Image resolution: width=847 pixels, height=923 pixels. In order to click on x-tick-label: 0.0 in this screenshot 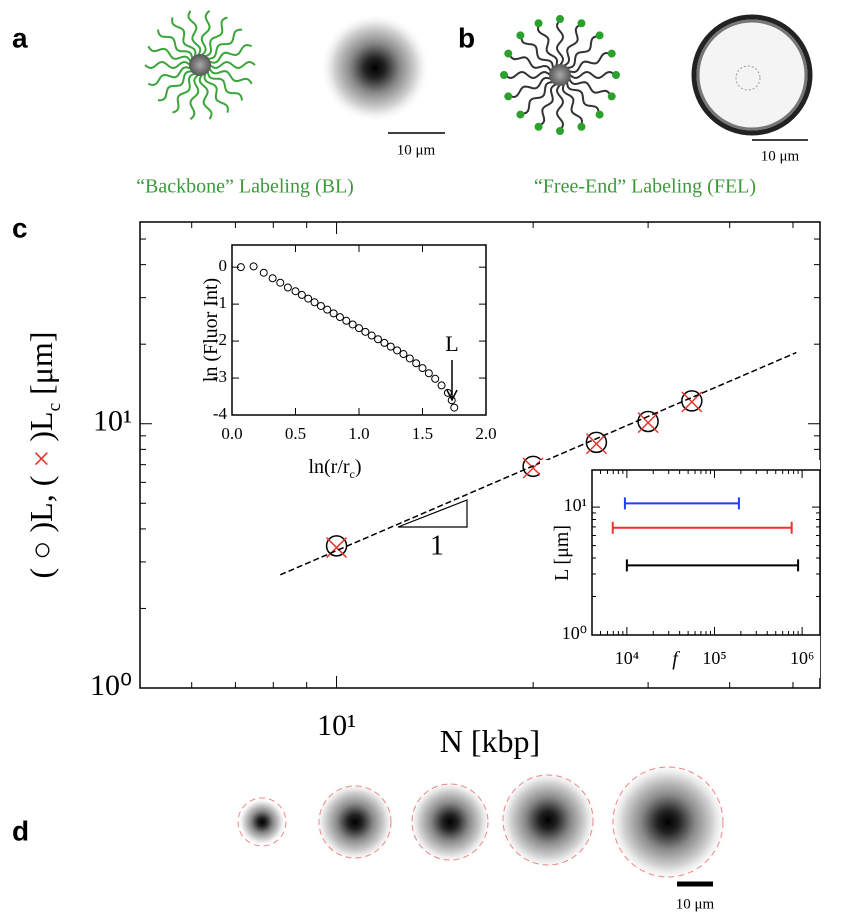, I will do `click(231, 433)`.